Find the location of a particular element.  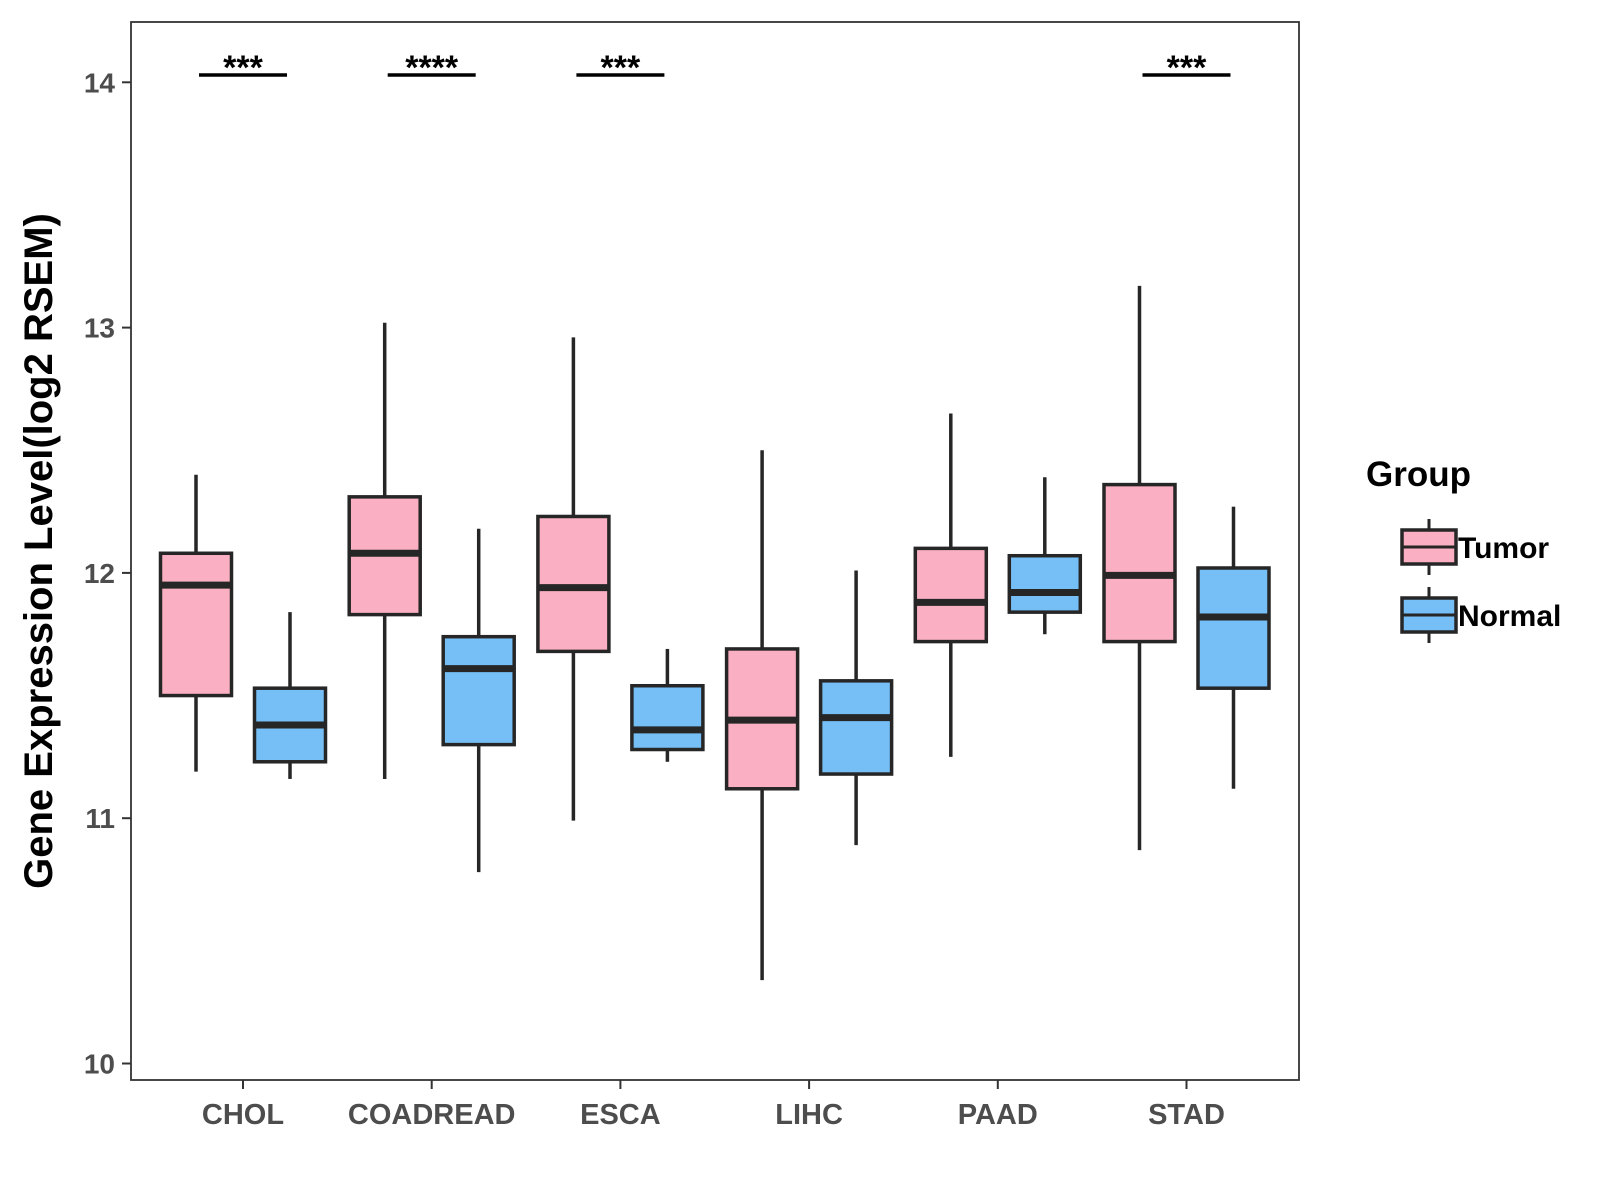

x-tick-label: PAAD is located at coordinates (998, 1115).